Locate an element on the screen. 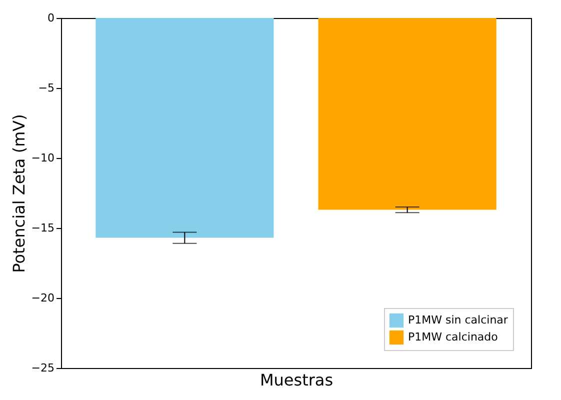  y-tick-label: −5 is located at coordinates (46, 88).